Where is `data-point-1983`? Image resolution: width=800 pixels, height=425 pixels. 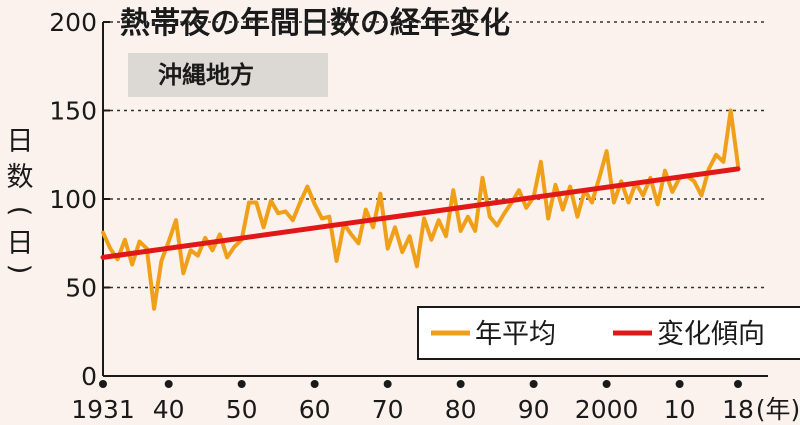
data-point-1983 is located at coordinates (483, 178).